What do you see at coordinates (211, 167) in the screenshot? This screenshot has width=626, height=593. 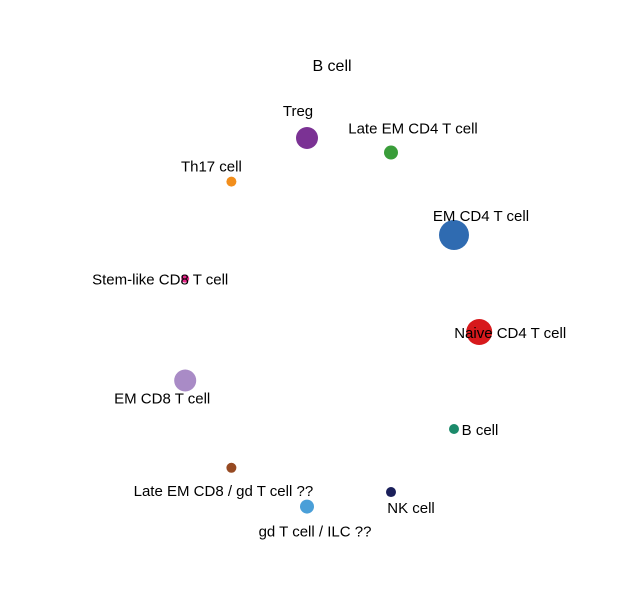 I see `data-point-label: Th17 cell` at bounding box center [211, 167].